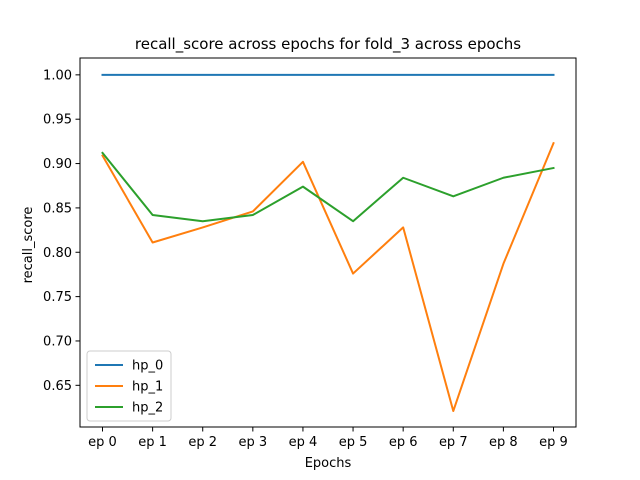  What do you see at coordinates (147, 366) in the screenshot?
I see `legend-label-hp_0: hp_0` at bounding box center [147, 366].